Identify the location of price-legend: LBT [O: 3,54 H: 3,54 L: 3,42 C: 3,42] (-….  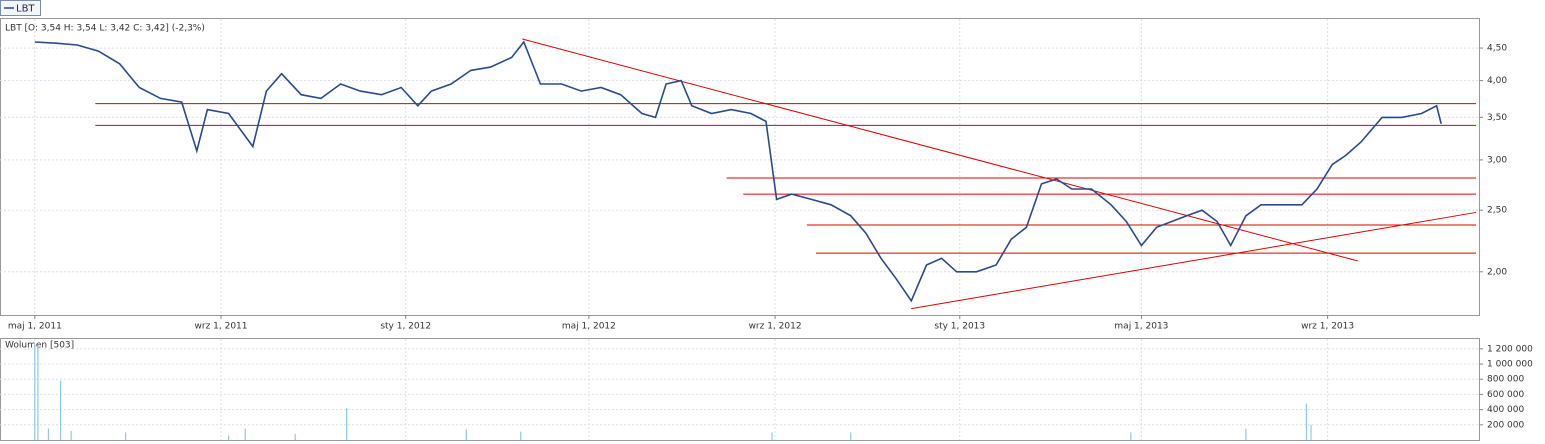
(105, 29).